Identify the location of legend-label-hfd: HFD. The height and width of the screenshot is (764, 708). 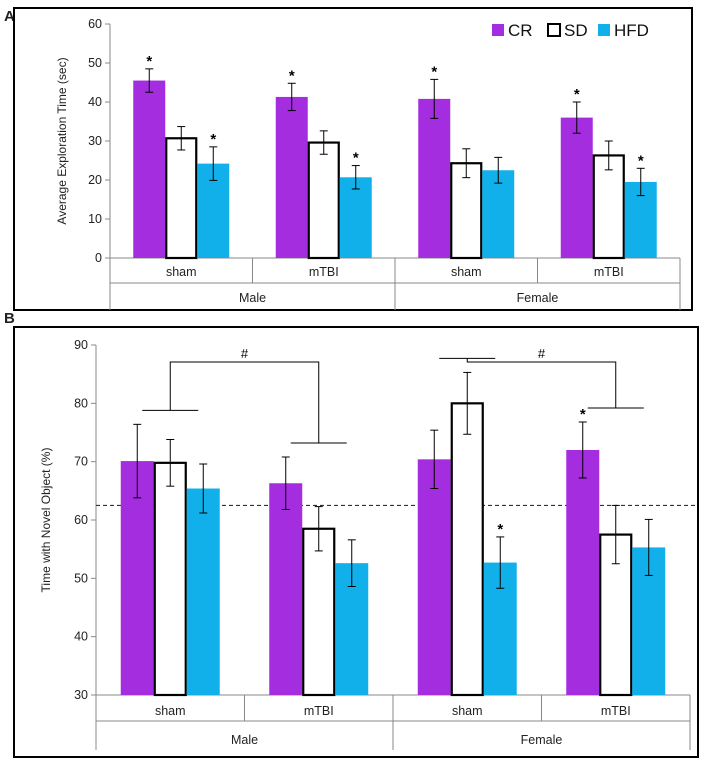
(631, 30).